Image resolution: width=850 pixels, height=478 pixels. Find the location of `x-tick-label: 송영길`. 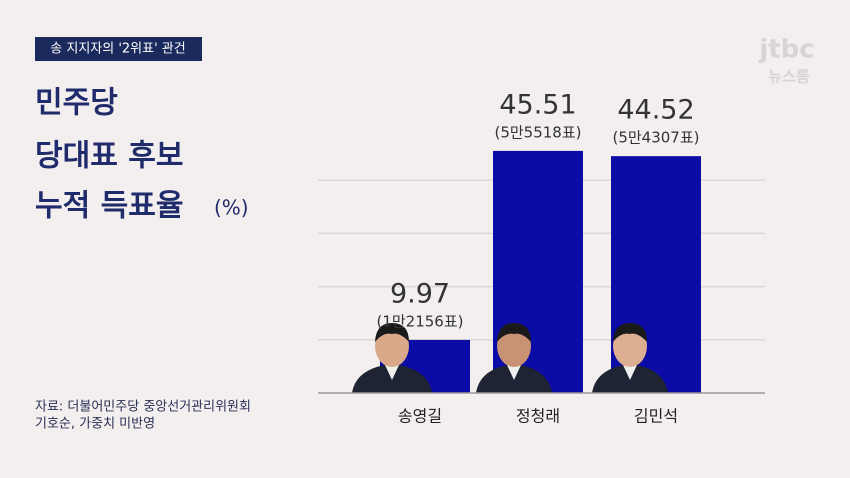

x-tick-label: 송영길 is located at coordinates (420, 416).